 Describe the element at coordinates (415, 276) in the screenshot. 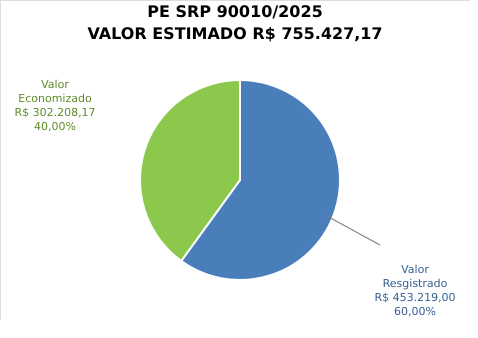

I see `slice-label: Valor Resgistrado` at that location.